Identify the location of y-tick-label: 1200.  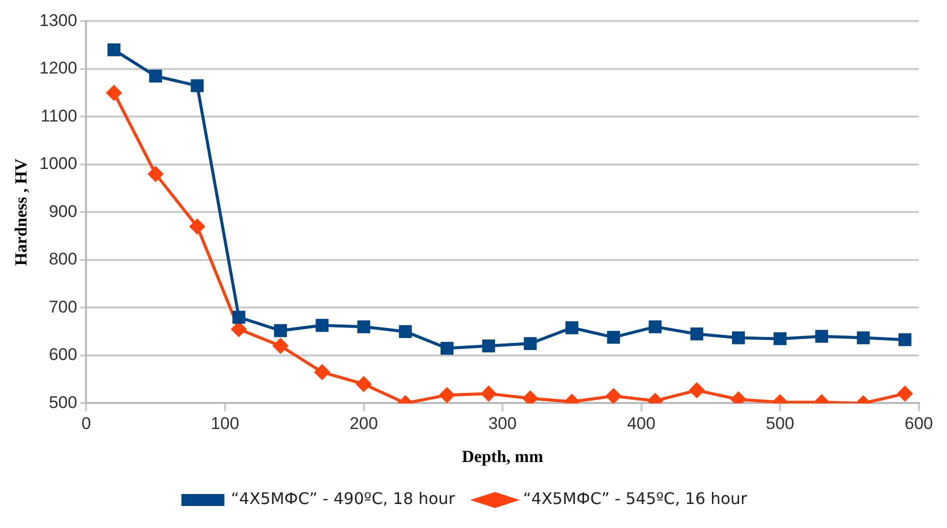
(58, 68).